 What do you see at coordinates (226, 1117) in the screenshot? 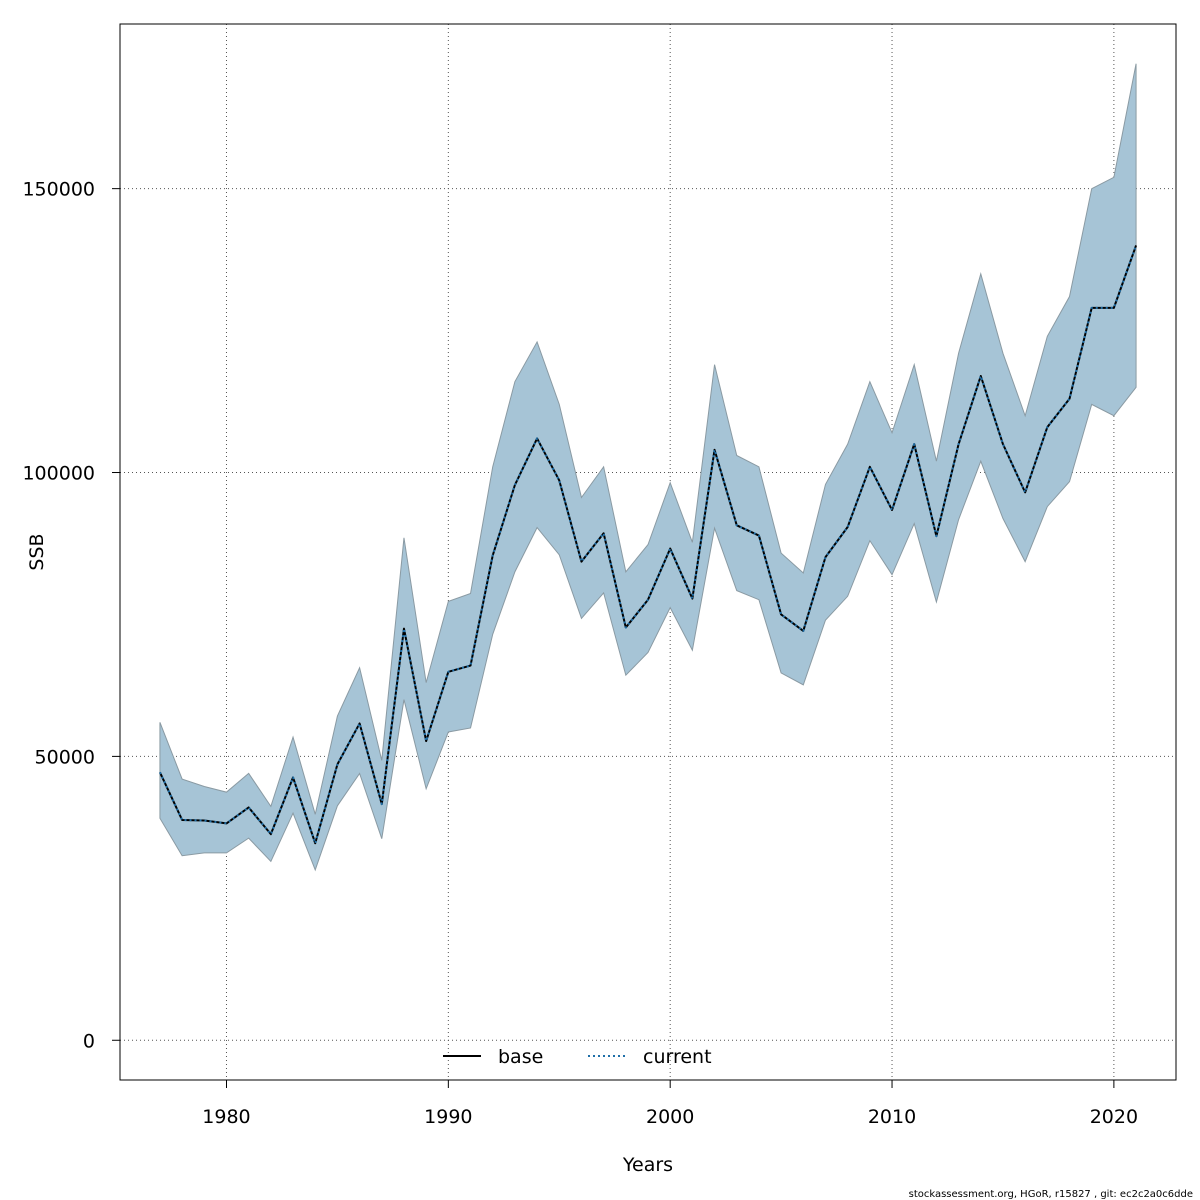
I see `x-tick-label: 1980` at bounding box center [226, 1117].